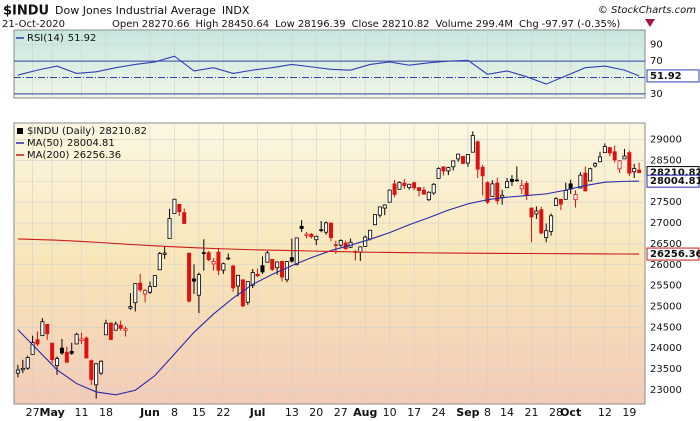 The width and height of the screenshot is (700, 421). Describe the element at coordinates (439, 412) in the screenshot. I see `x-tick-label: 24` at that location.